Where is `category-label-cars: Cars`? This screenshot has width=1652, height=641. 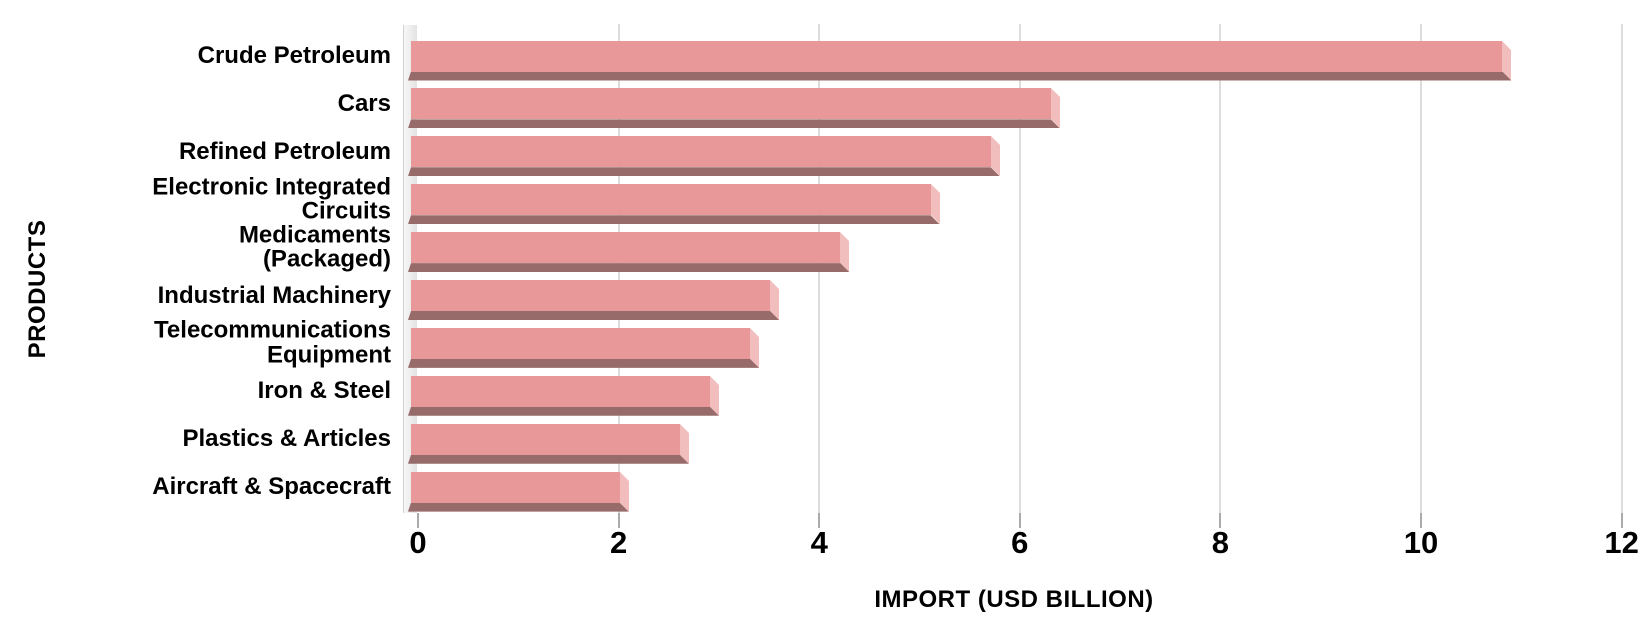
category-label-cars: Cars is located at coordinates (364, 103).